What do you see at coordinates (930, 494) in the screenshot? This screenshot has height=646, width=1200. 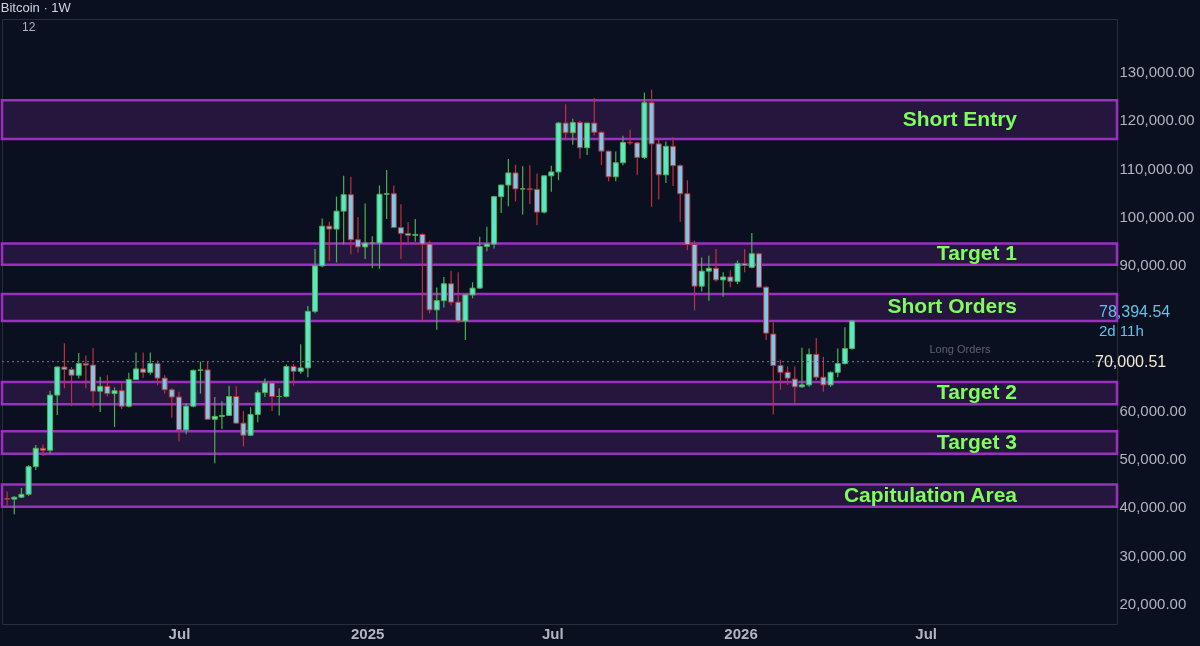 I see `band-label: Capitulation Area` at bounding box center [930, 494].